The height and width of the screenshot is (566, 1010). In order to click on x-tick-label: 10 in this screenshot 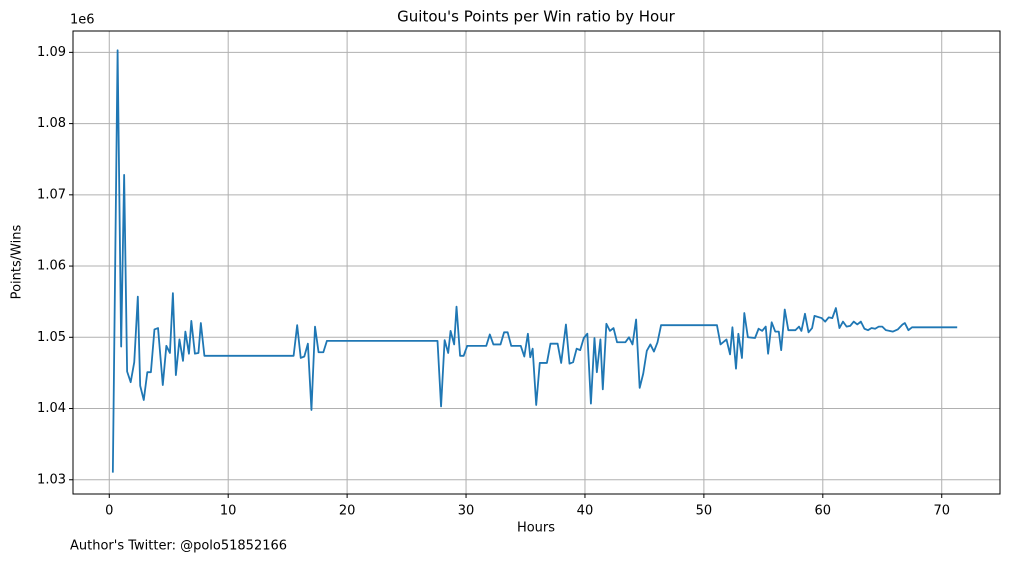, I will do `click(228, 511)`.